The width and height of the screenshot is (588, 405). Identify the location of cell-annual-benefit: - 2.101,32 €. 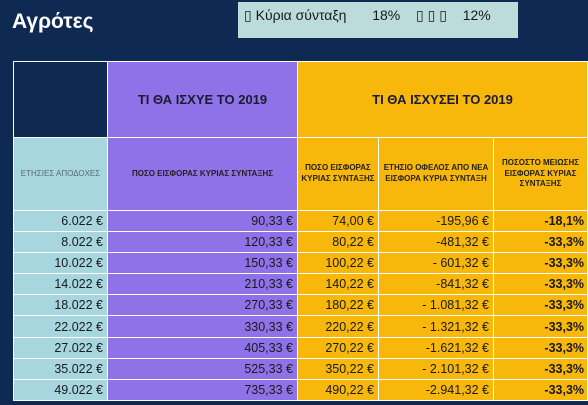
(436, 368).